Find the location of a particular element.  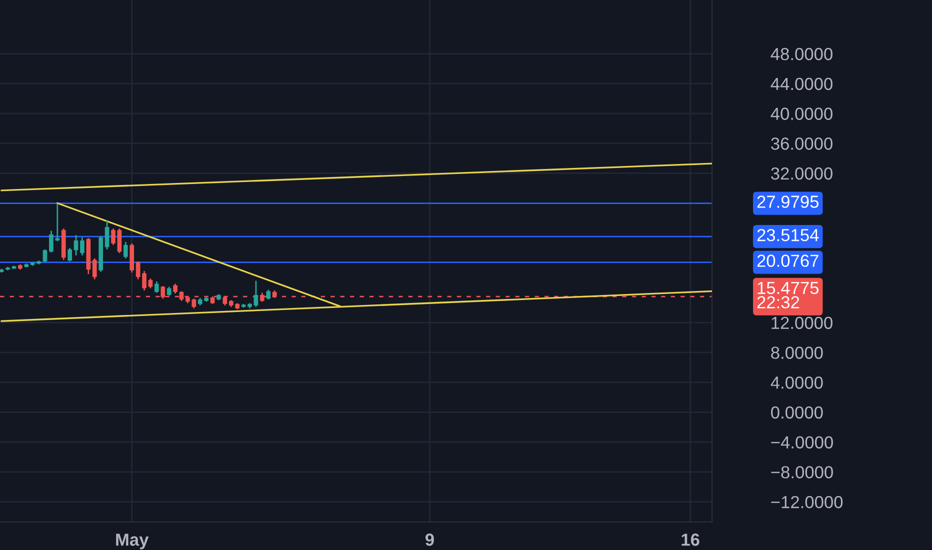

y-tick-label: 48.0000 is located at coordinates (801, 54).